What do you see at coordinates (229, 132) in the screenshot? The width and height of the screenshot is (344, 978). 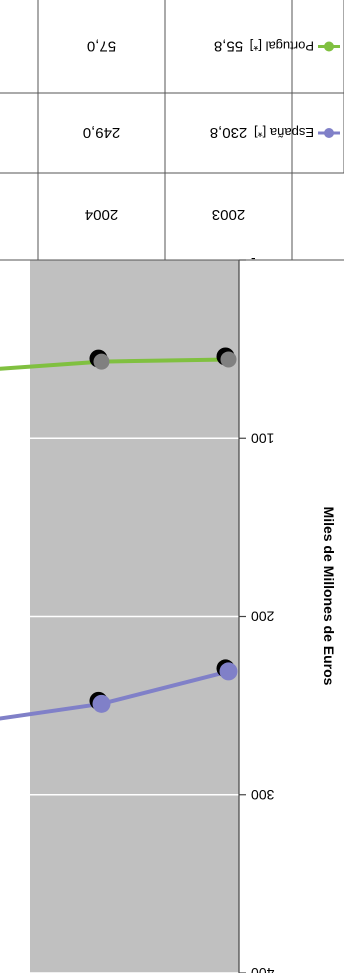 I see `data-value-label: 230,8` at bounding box center [229, 132].